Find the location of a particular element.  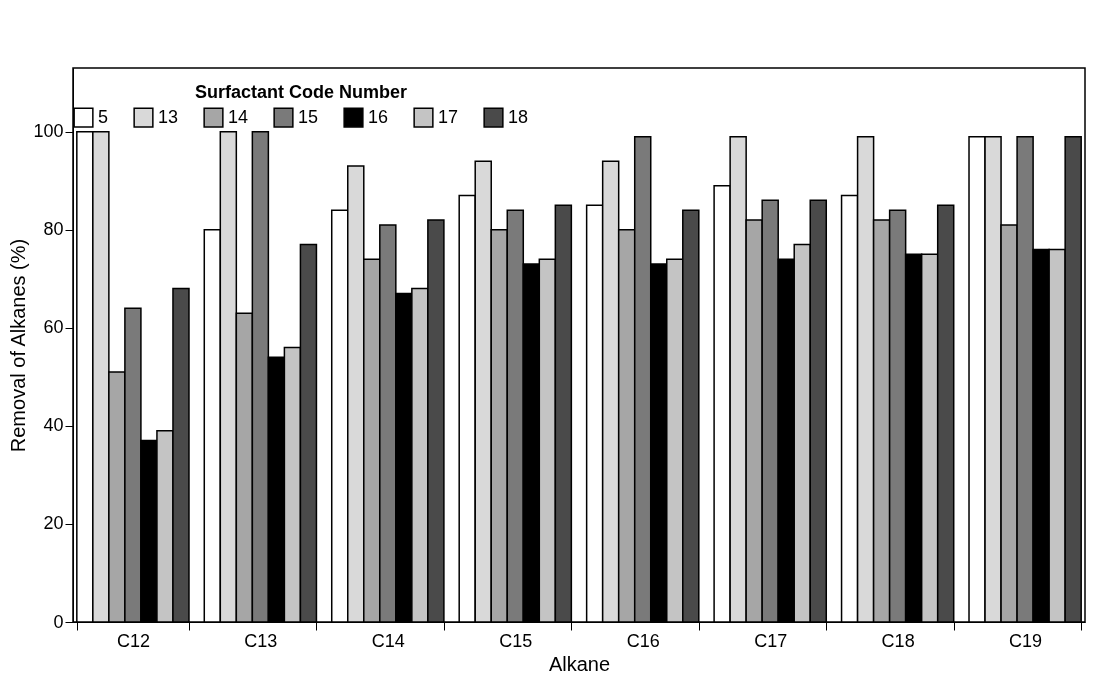

legend-label: 17 is located at coordinates (448, 116).